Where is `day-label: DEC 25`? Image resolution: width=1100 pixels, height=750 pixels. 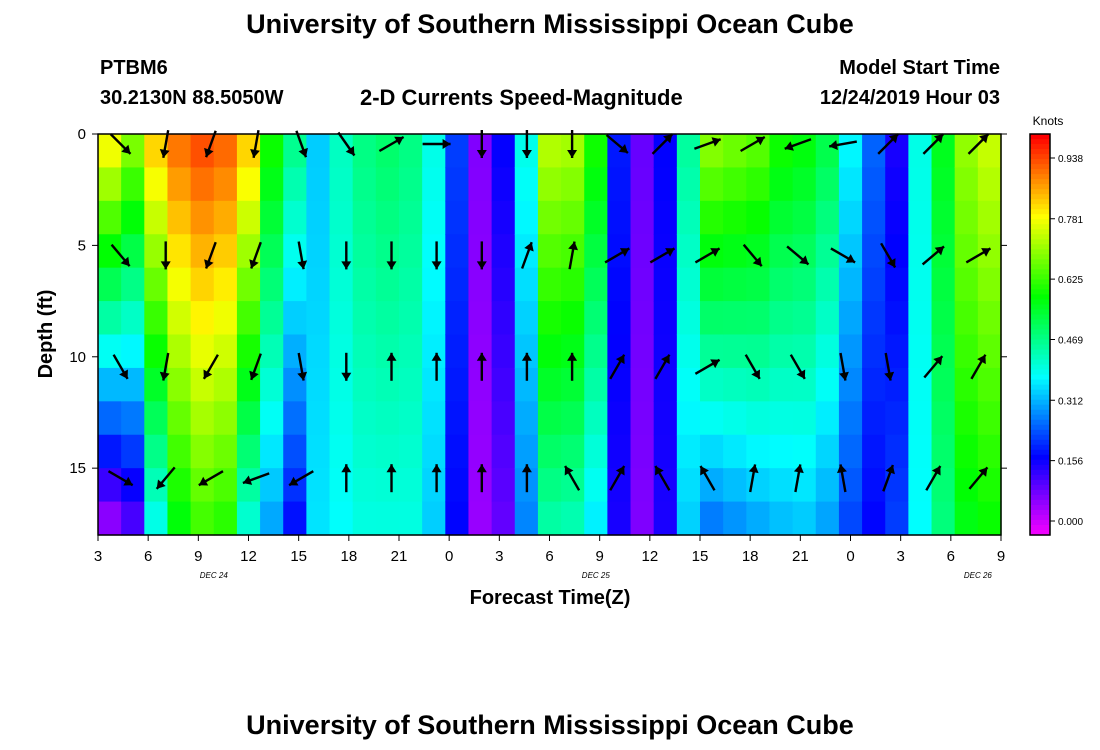
day-label: DEC 25 is located at coordinates (596, 575).